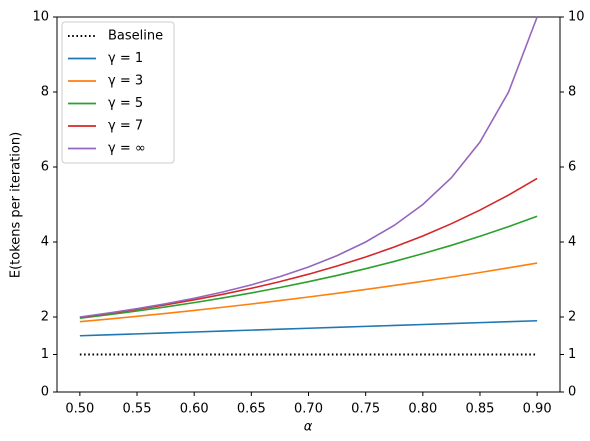 The height and width of the screenshot is (441, 590). Describe the element at coordinates (79, 409) in the screenshot. I see `x-tick-label: 0.50` at that location.